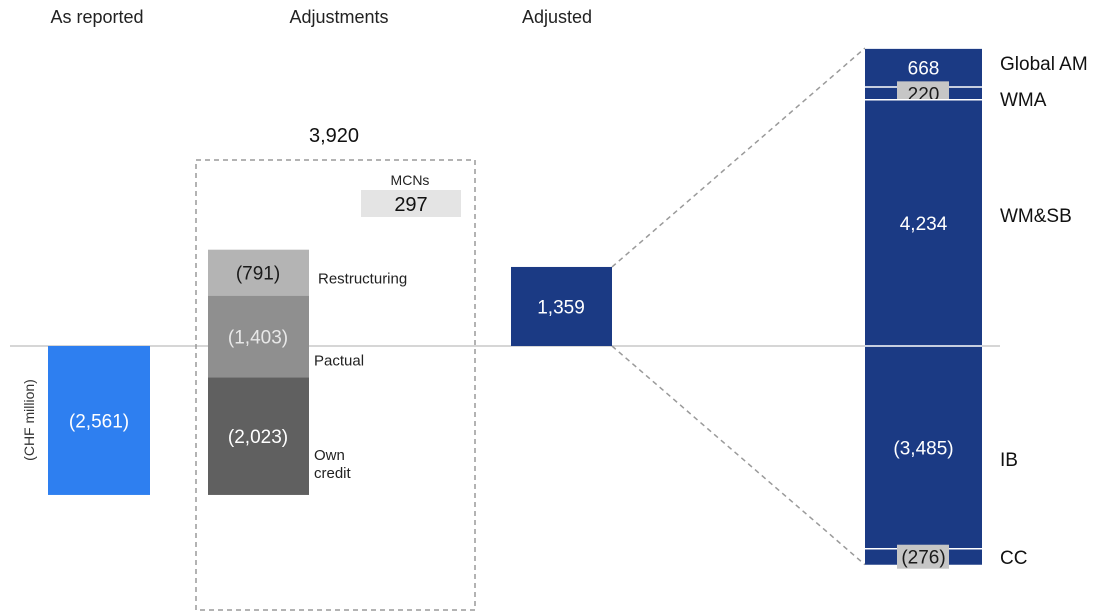 This screenshot has height=613, width=1110. I want to click on column-title-adjustments: Adjustments, so click(338, 17).